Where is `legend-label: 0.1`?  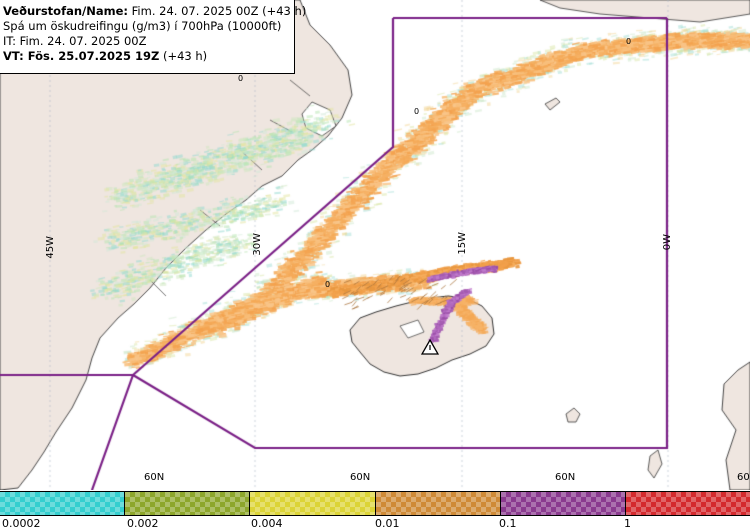 legend-label: 0.1 is located at coordinates (508, 523).